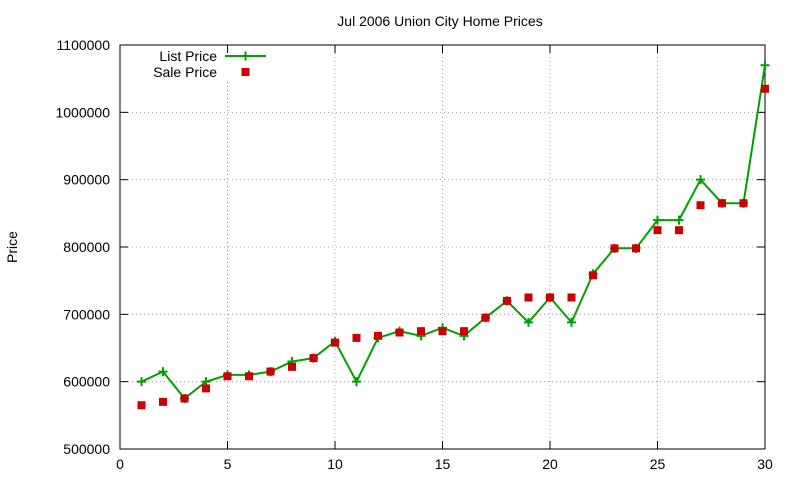 The height and width of the screenshot is (480, 800). Describe the element at coordinates (12, 247) in the screenshot. I see `y-axis-label: Price` at that location.